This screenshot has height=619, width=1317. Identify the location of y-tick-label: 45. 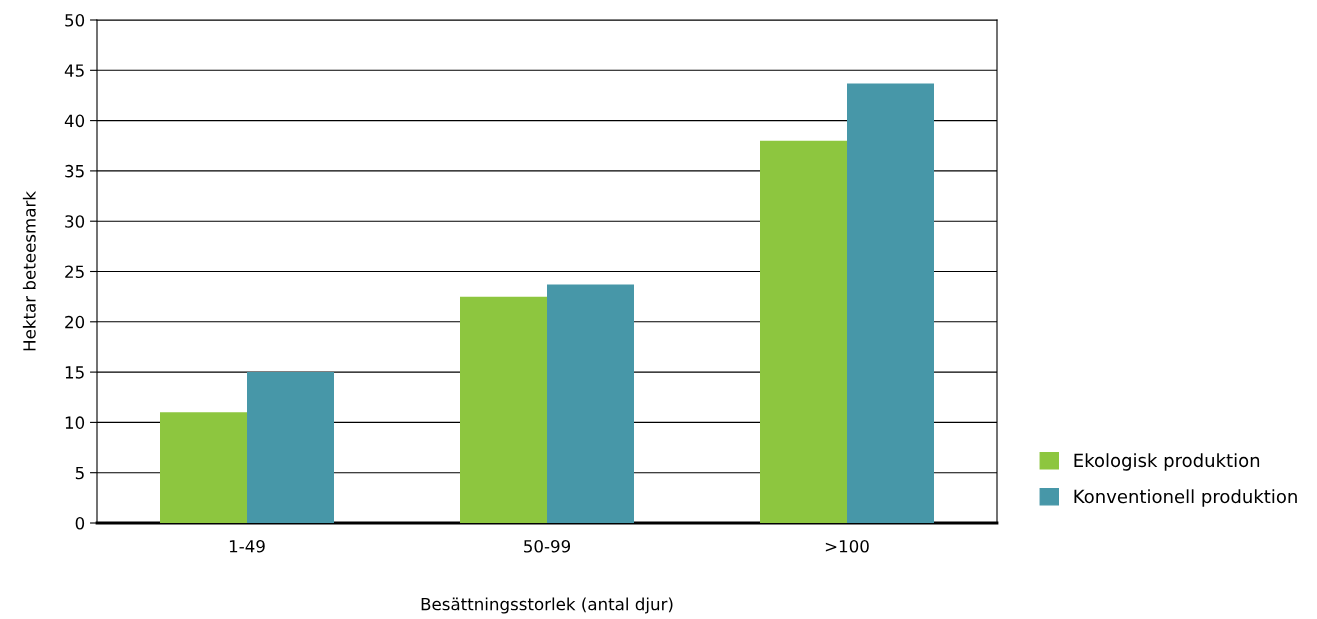
(74, 70).